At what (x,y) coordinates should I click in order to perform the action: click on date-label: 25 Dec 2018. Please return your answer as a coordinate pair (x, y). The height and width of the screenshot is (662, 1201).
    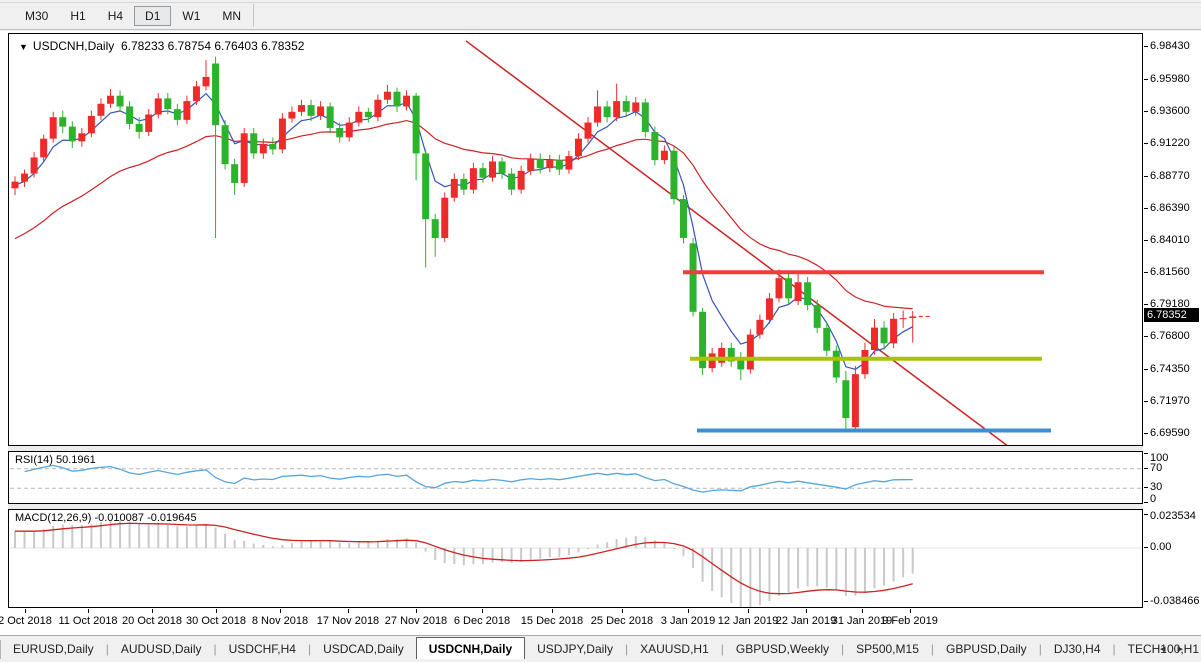
    Looking at the image, I should click on (622, 621).